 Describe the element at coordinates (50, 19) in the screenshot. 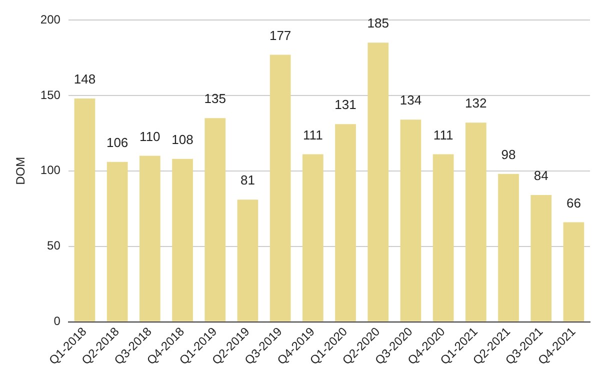

I see `y-tick-label: 200` at that location.